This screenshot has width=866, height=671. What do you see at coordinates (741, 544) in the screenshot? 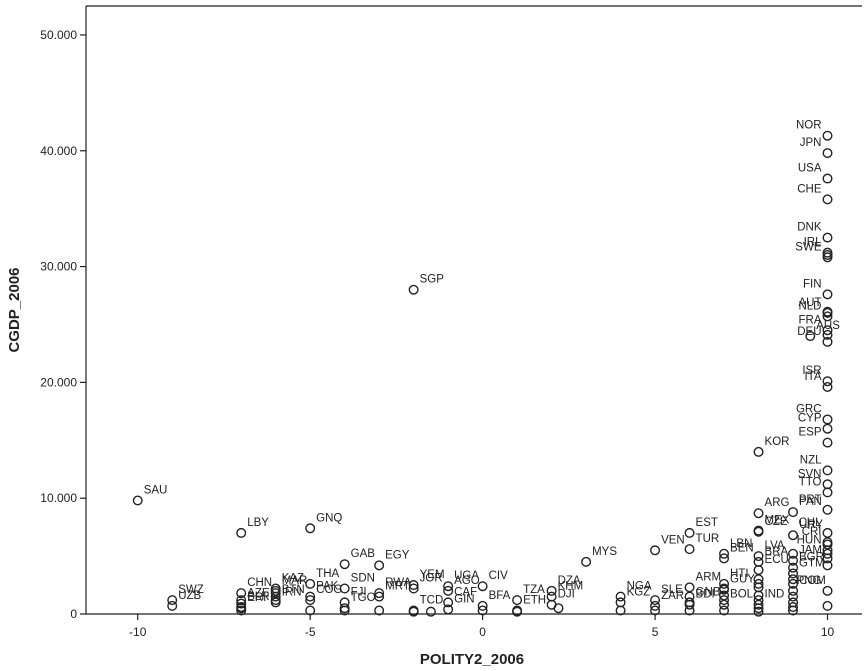
I see `point-label: LBN` at bounding box center [741, 544].